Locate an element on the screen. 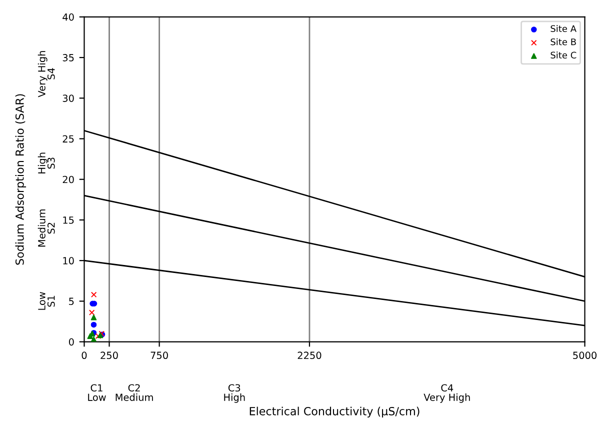 This screenshot has height=423, width=606. y-tick-label: 30 is located at coordinates (68, 98).